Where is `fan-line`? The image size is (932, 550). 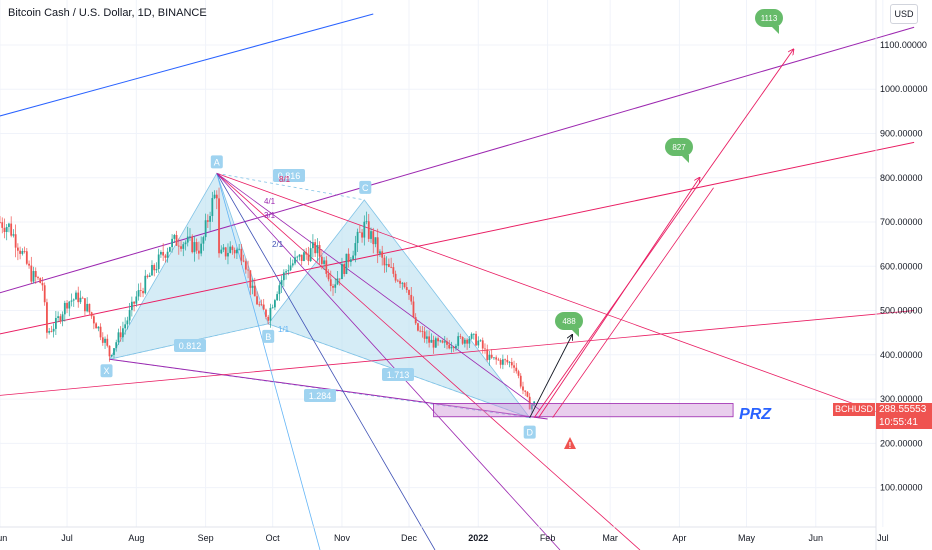
fan-line is located at coordinates (268, 361).